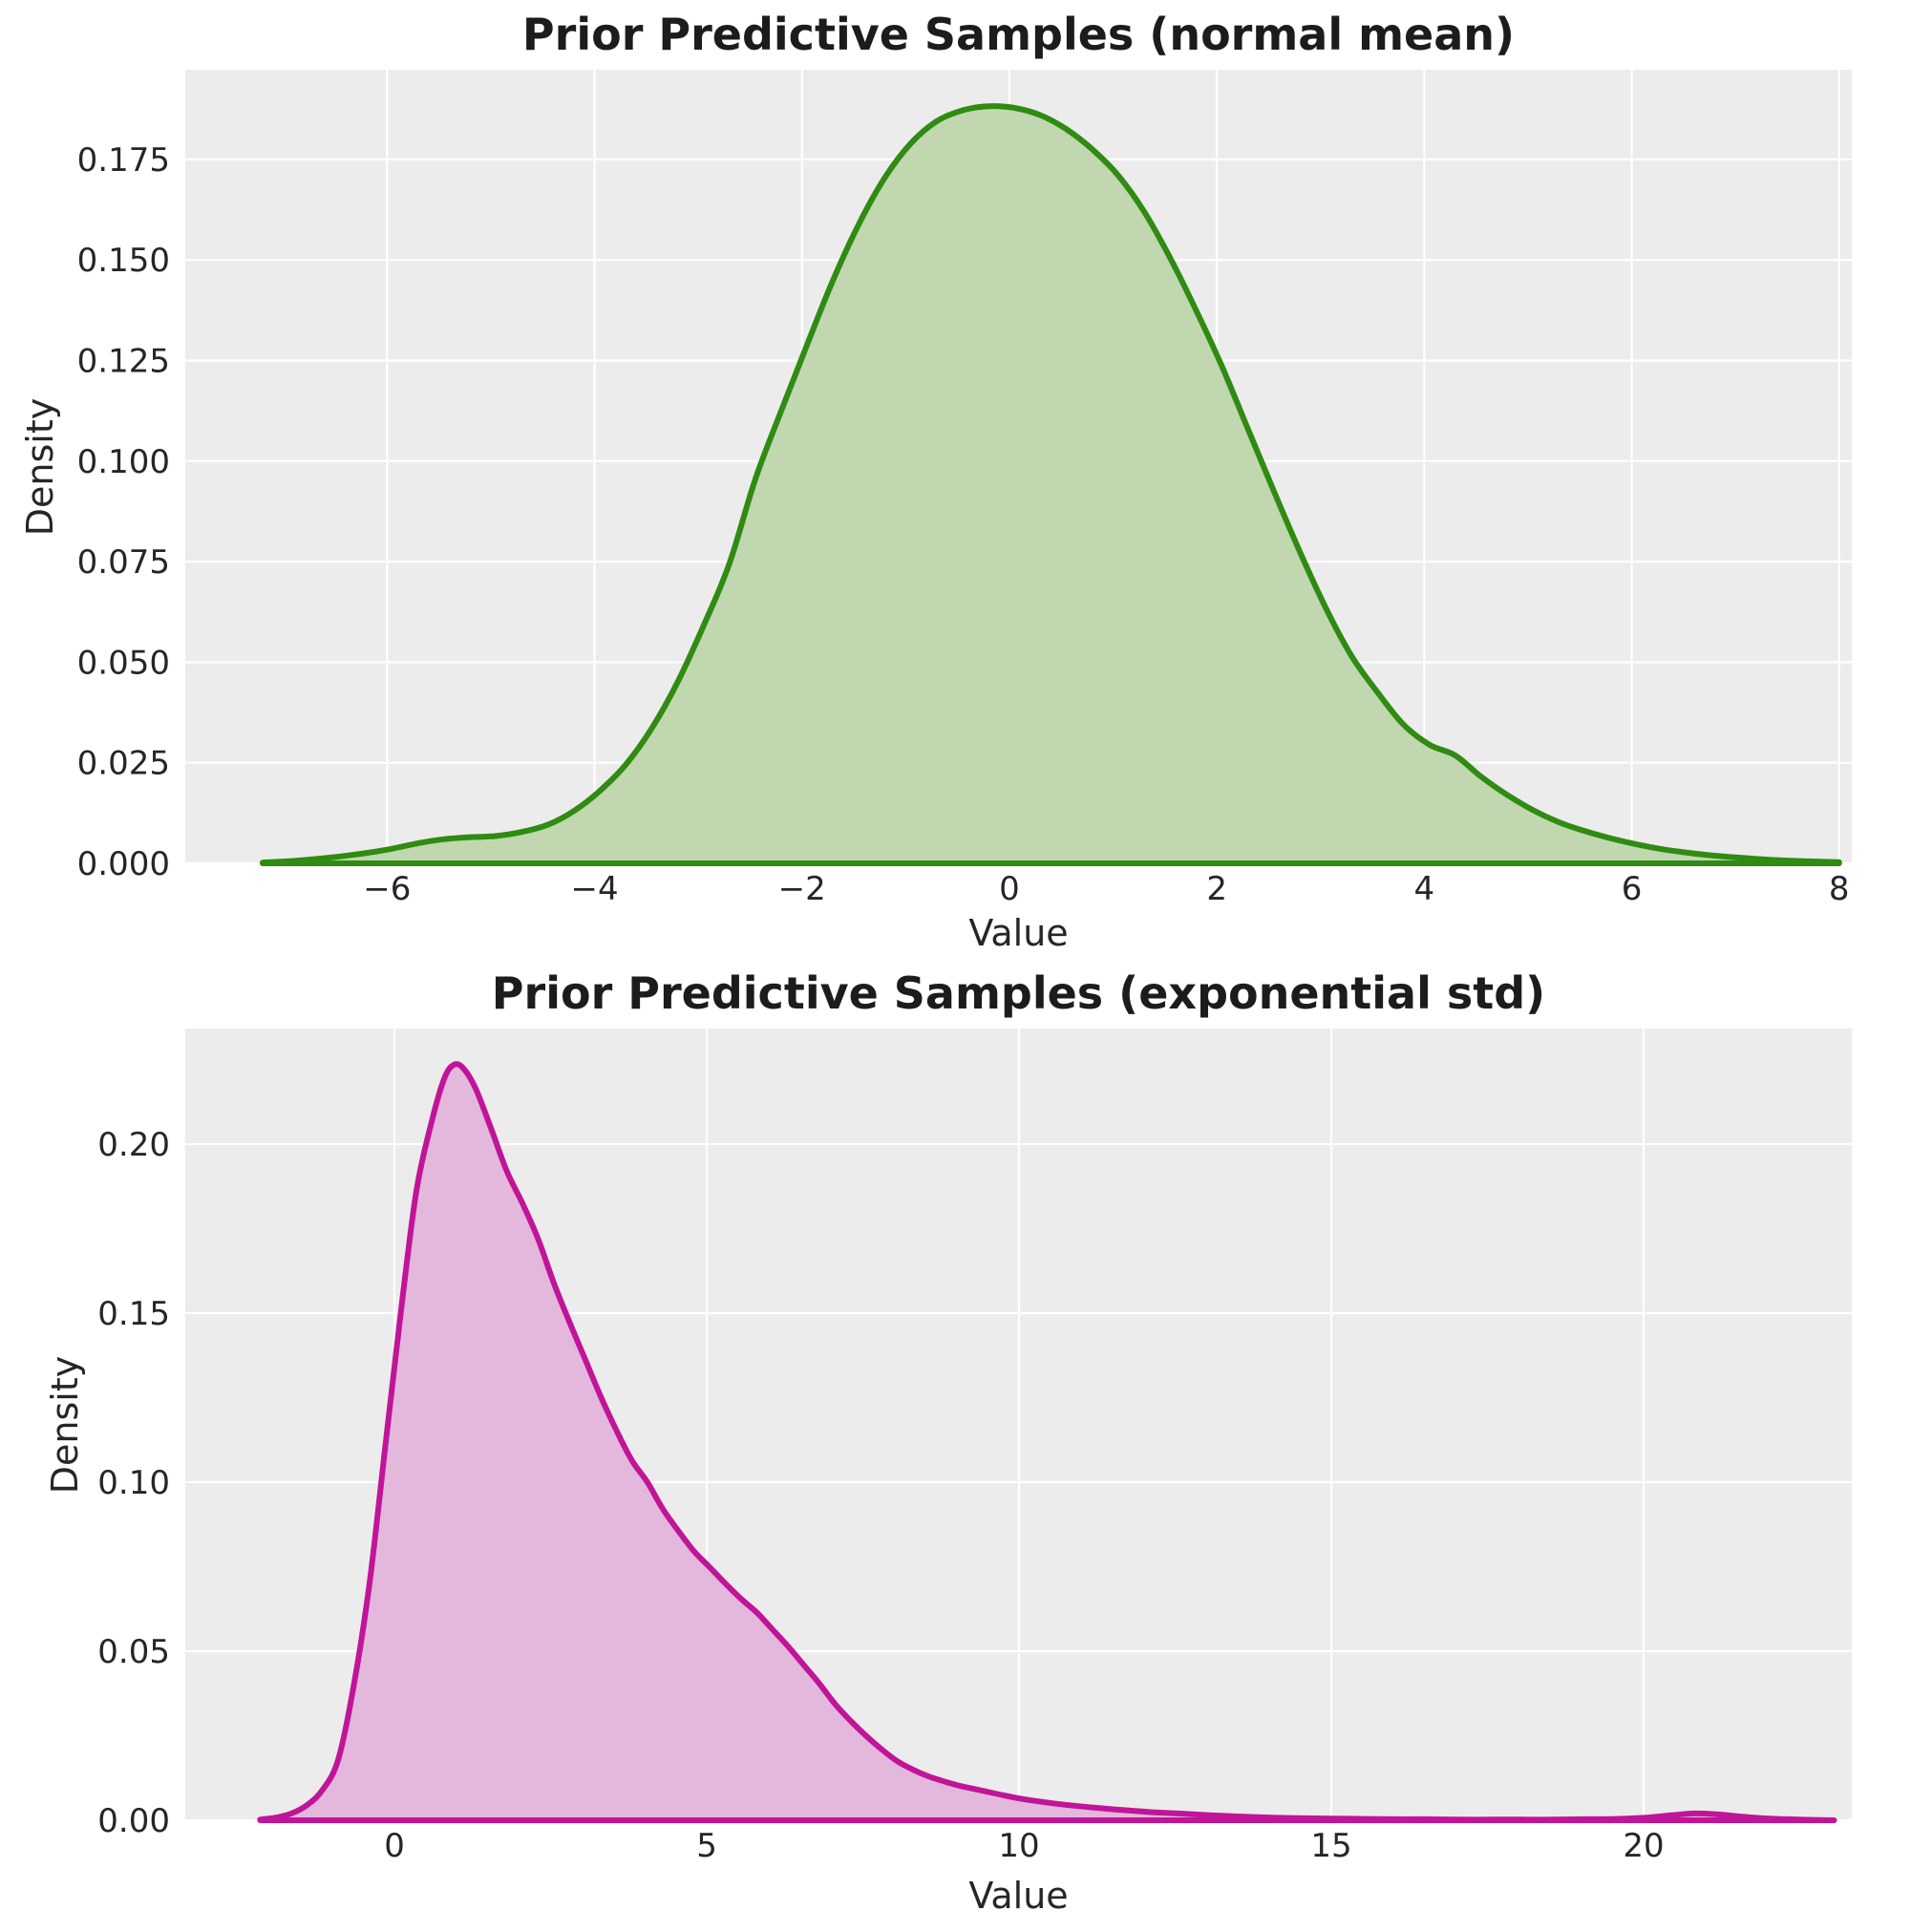  Describe the element at coordinates (123, 562) in the screenshot. I see `y-tick-label: 0.075` at that location.